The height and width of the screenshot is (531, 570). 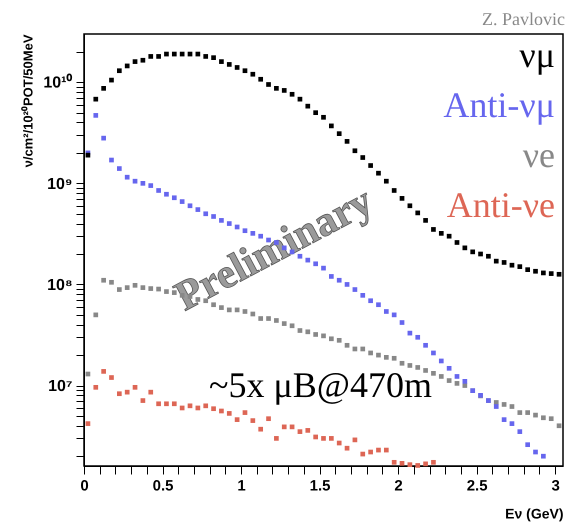 What do you see at coordinates (538, 155) in the screenshot?
I see `text: νe` at bounding box center [538, 155].